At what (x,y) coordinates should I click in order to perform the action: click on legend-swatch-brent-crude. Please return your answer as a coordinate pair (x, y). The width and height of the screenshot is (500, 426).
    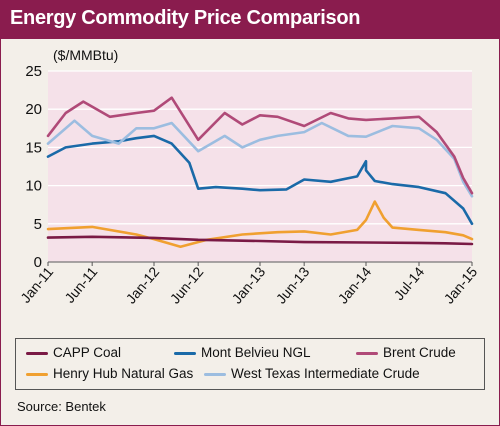
    Looking at the image, I should click on (367, 353).